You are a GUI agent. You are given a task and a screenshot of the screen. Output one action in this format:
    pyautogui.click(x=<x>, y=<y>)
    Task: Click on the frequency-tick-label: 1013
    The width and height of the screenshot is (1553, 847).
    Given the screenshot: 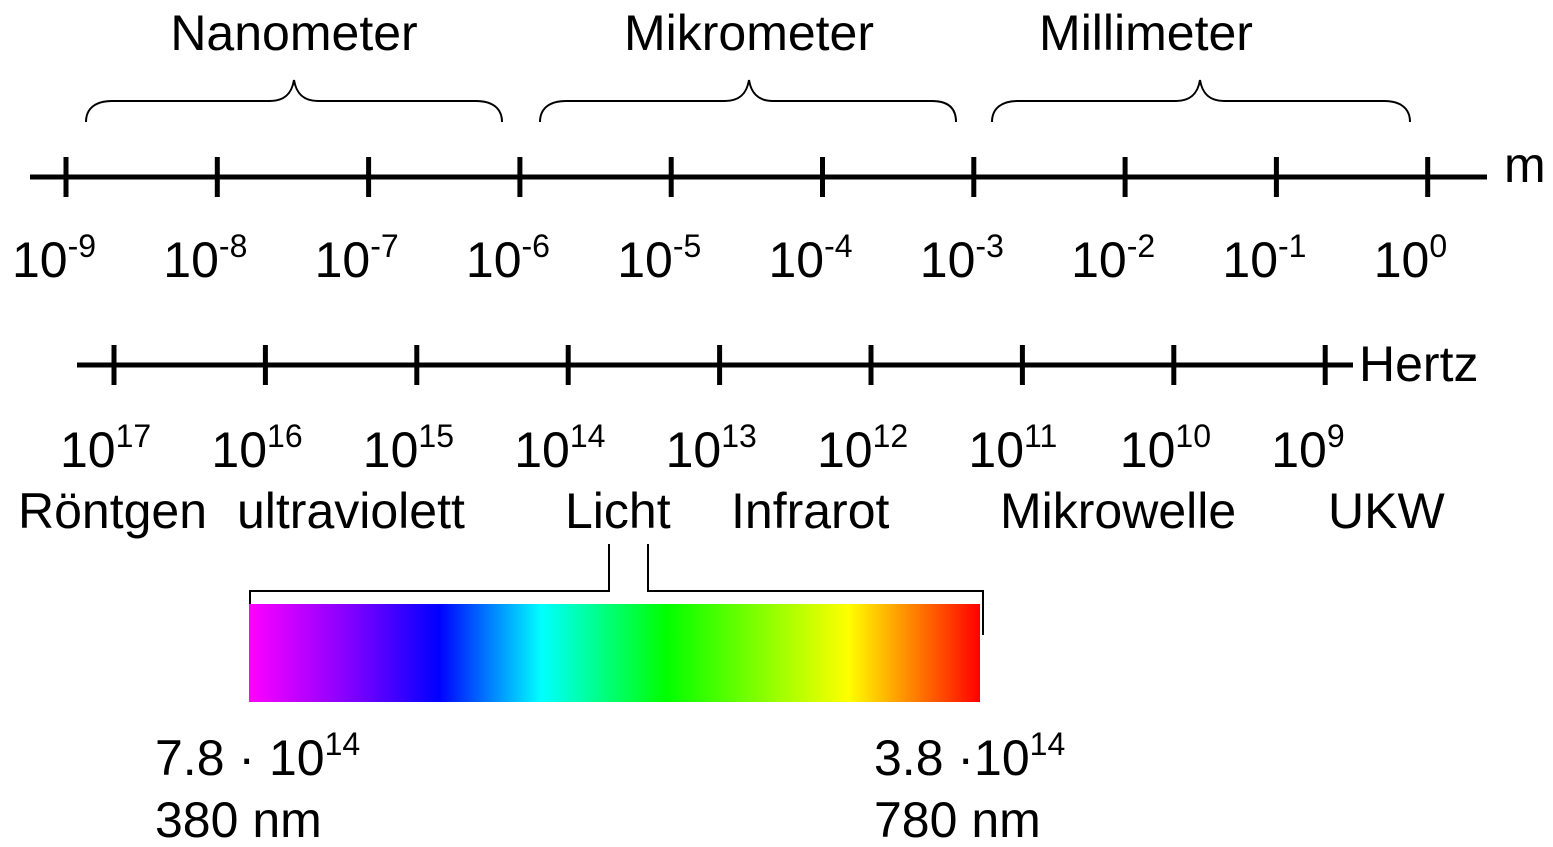 What is the action you would take?
    pyautogui.click(x=711, y=448)
    